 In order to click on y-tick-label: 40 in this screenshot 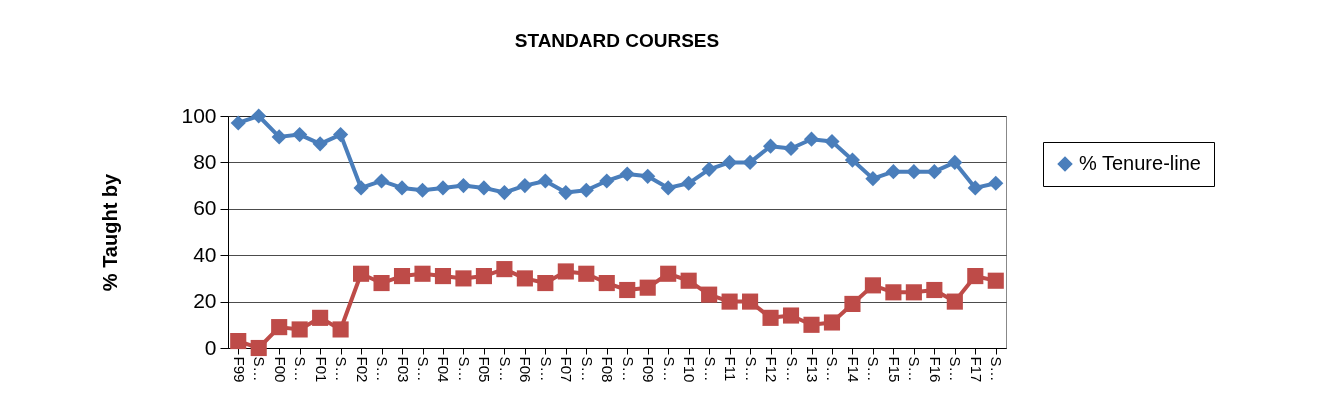, I will do `click(205, 254)`.